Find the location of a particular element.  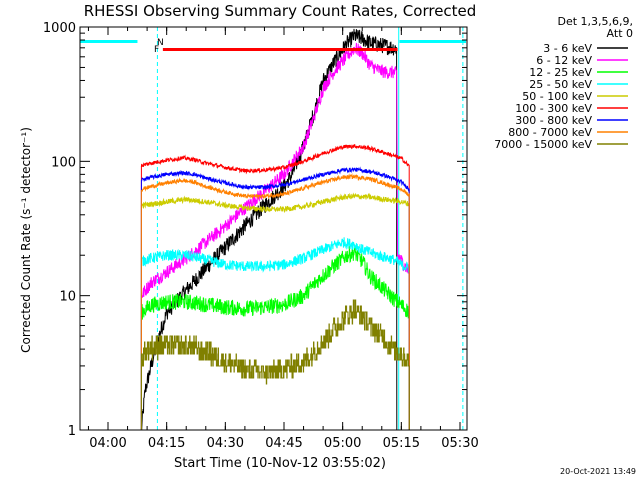

x-tick-label-5: 05:15 is located at coordinates (401, 443).